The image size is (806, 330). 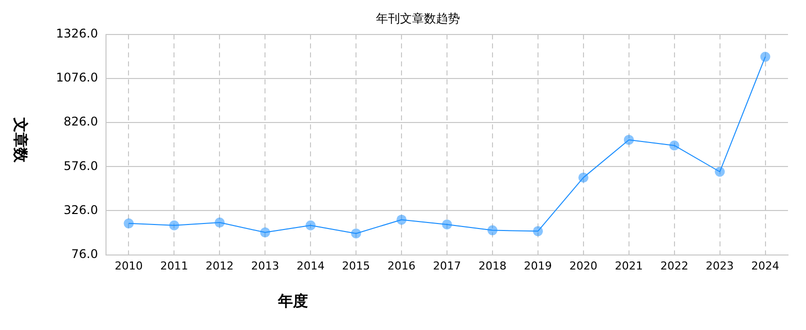 I want to click on x-tick-label: 2020, so click(x=583, y=265).